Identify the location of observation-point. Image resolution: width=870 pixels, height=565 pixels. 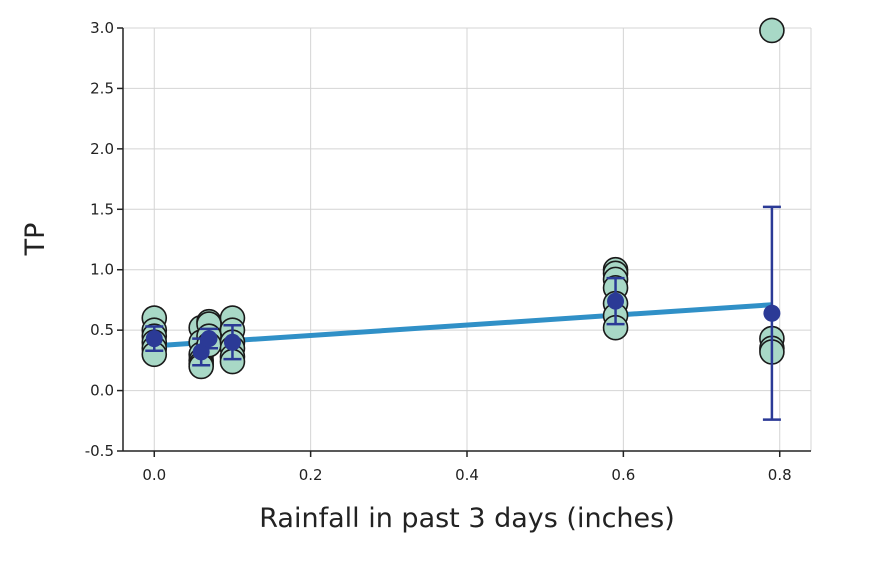
(772, 30).